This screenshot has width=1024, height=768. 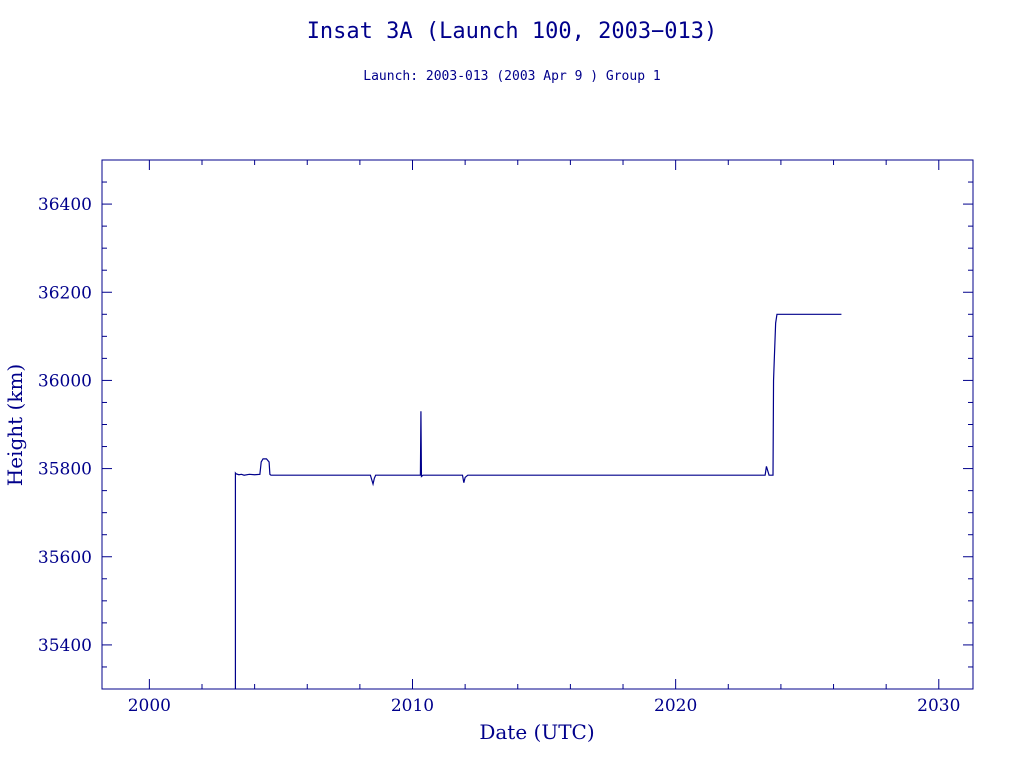 What do you see at coordinates (65, 205) in the screenshot?
I see `y-tick-label: 36400` at bounding box center [65, 205].